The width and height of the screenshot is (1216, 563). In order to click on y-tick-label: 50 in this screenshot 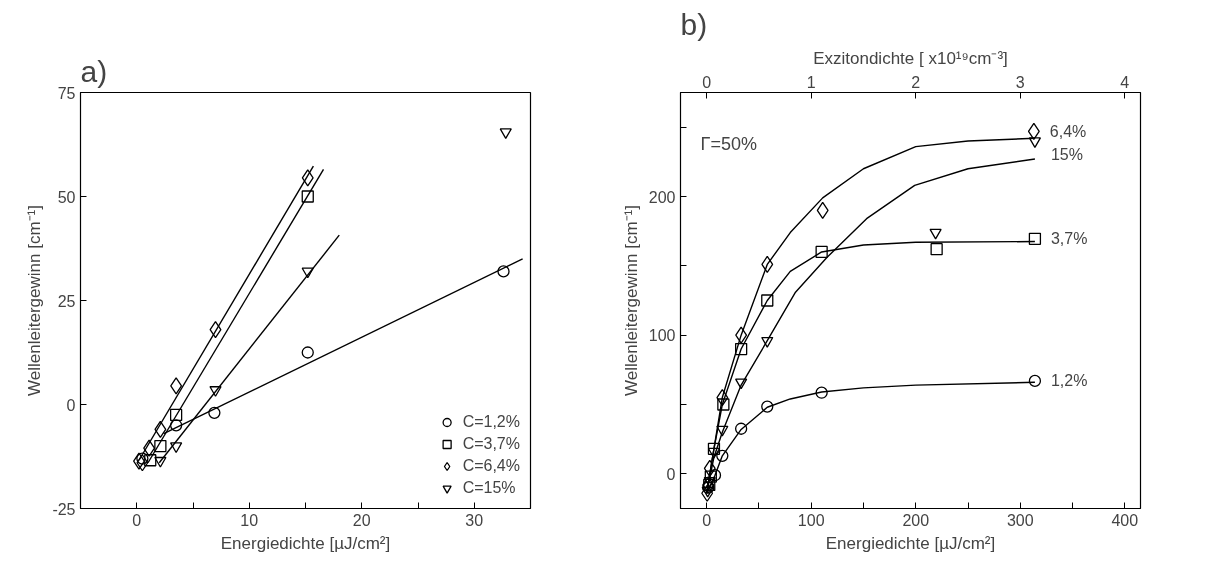, I will do `click(66, 197)`.